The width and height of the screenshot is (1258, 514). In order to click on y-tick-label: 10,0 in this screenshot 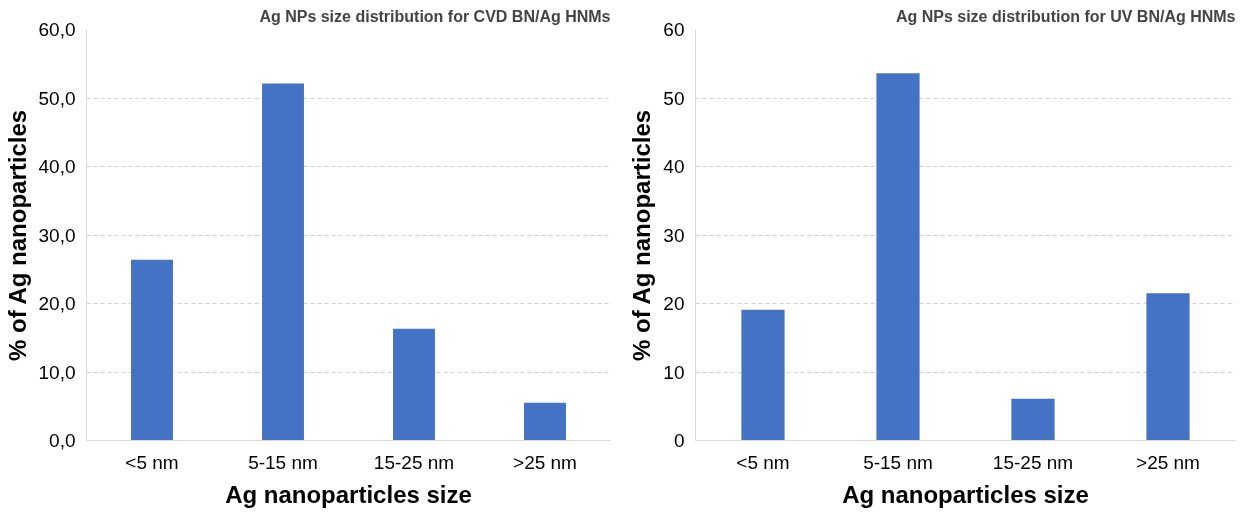, I will do `click(57, 372)`.